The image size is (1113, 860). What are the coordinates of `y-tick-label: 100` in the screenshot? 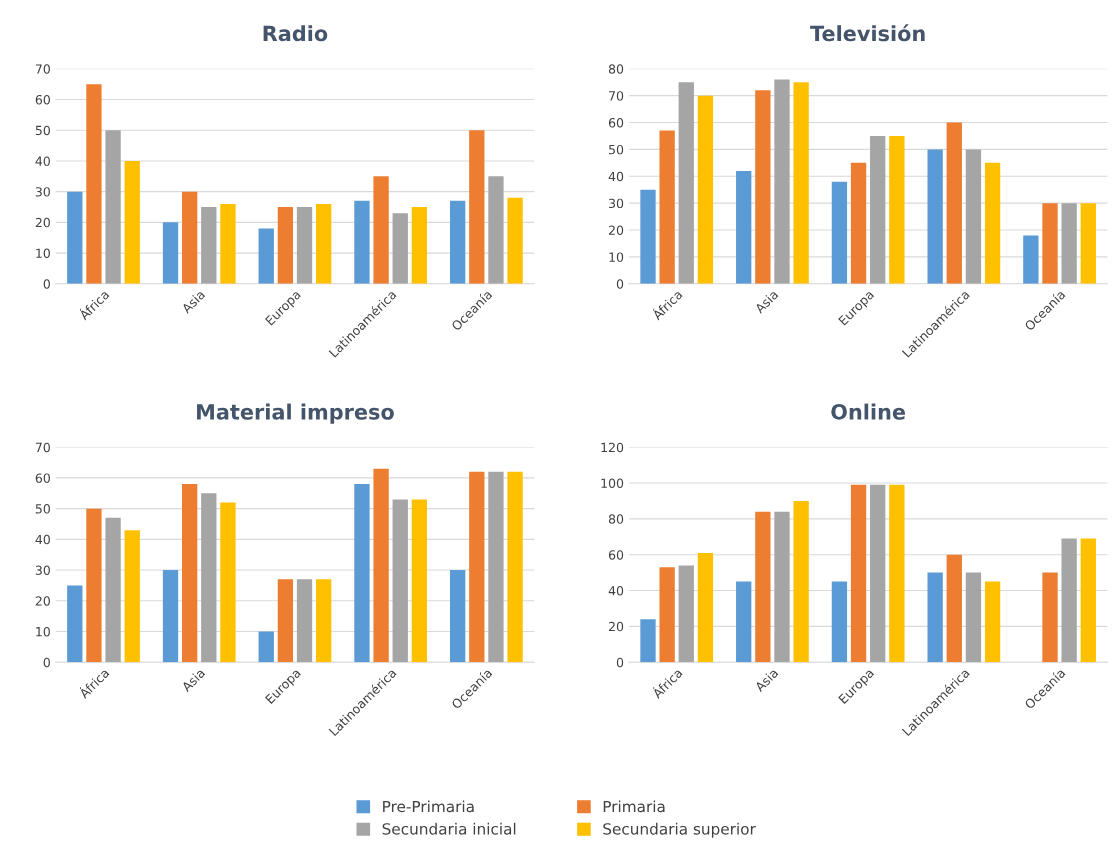 It's located at (612, 483).